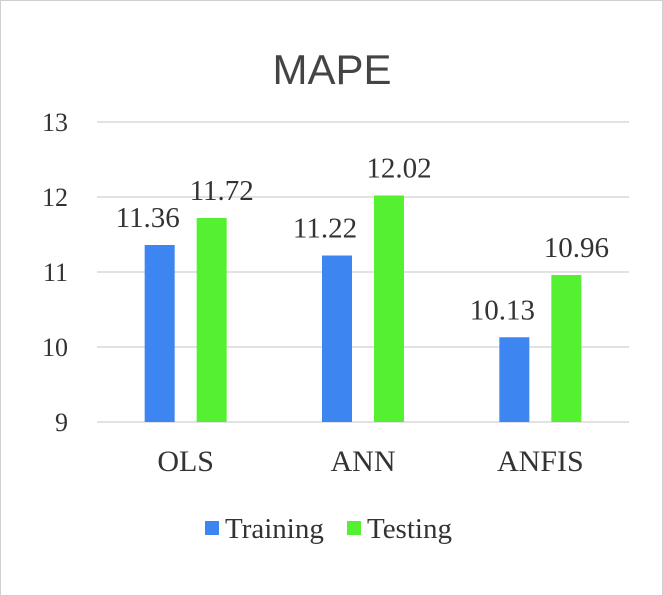 The image size is (663, 596). Describe the element at coordinates (55, 122) in the screenshot. I see `y-tick-label: 13` at that location.